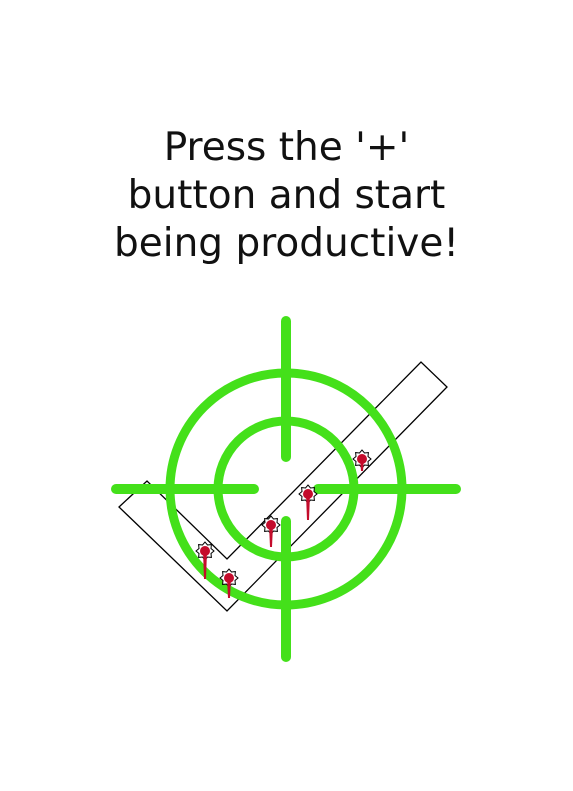  What do you see at coordinates (283, 523) in the screenshot?
I see `bullet-holes` at bounding box center [283, 523].